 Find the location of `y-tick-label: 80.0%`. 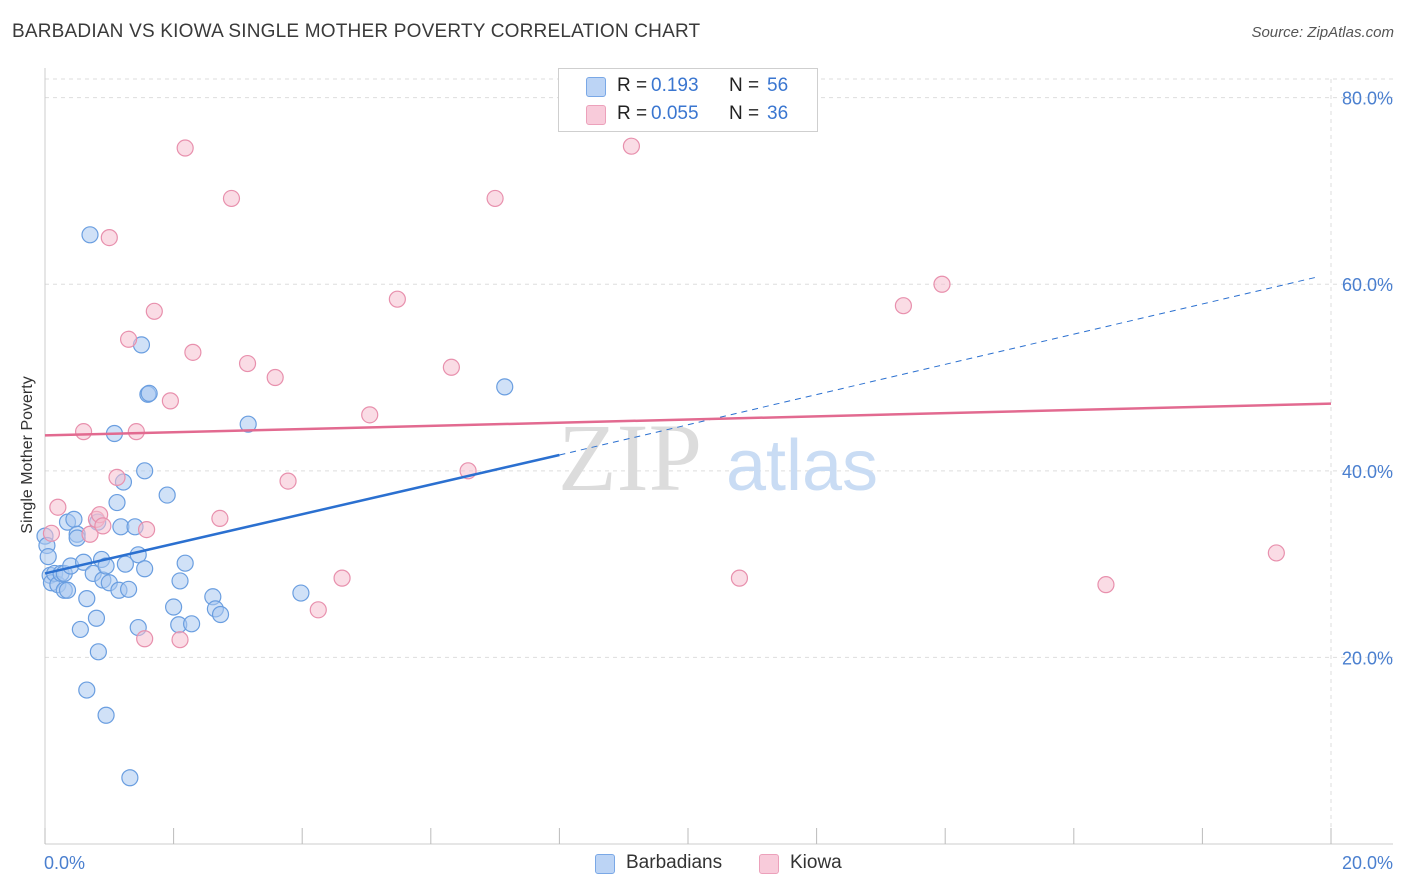

y-tick-label: 80.0% is located at coordinates (1367, 99).